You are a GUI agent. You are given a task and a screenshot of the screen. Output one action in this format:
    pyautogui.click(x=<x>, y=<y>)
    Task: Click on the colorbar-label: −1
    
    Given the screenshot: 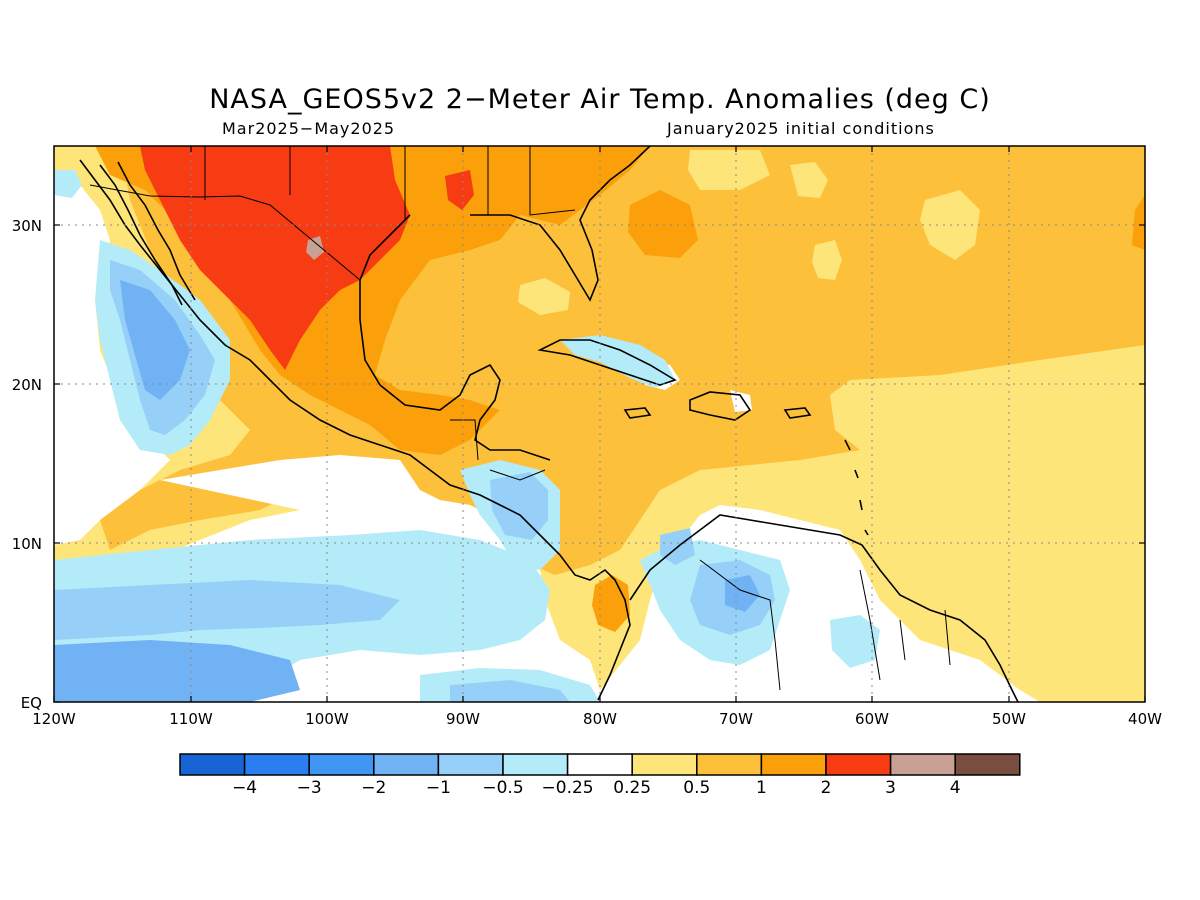 What is the action you would take?
    pyautogui.click(x=438, y=788)
    